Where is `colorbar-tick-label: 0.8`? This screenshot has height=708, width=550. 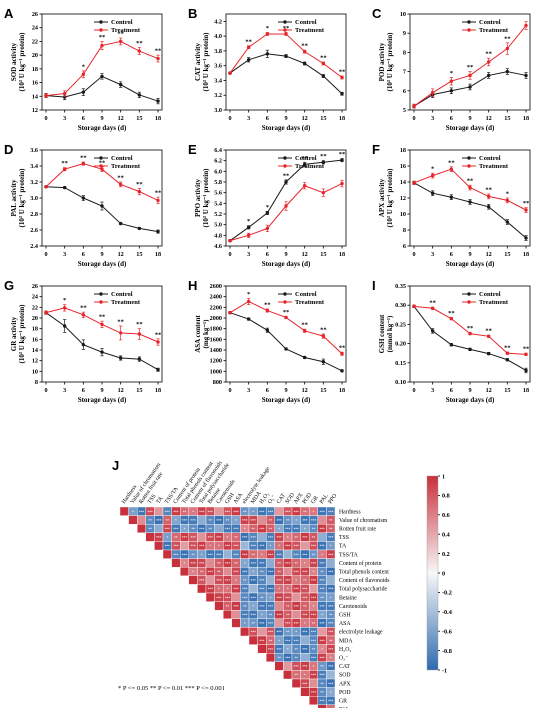
colorbar-tick-label: 0.8 is located at coordinates (446, 496).